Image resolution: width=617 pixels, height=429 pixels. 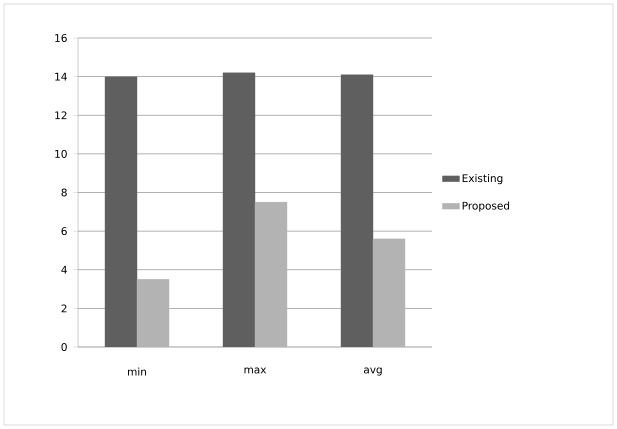 I want to click on y-tick-label: 16, so click(x=61, y=38).